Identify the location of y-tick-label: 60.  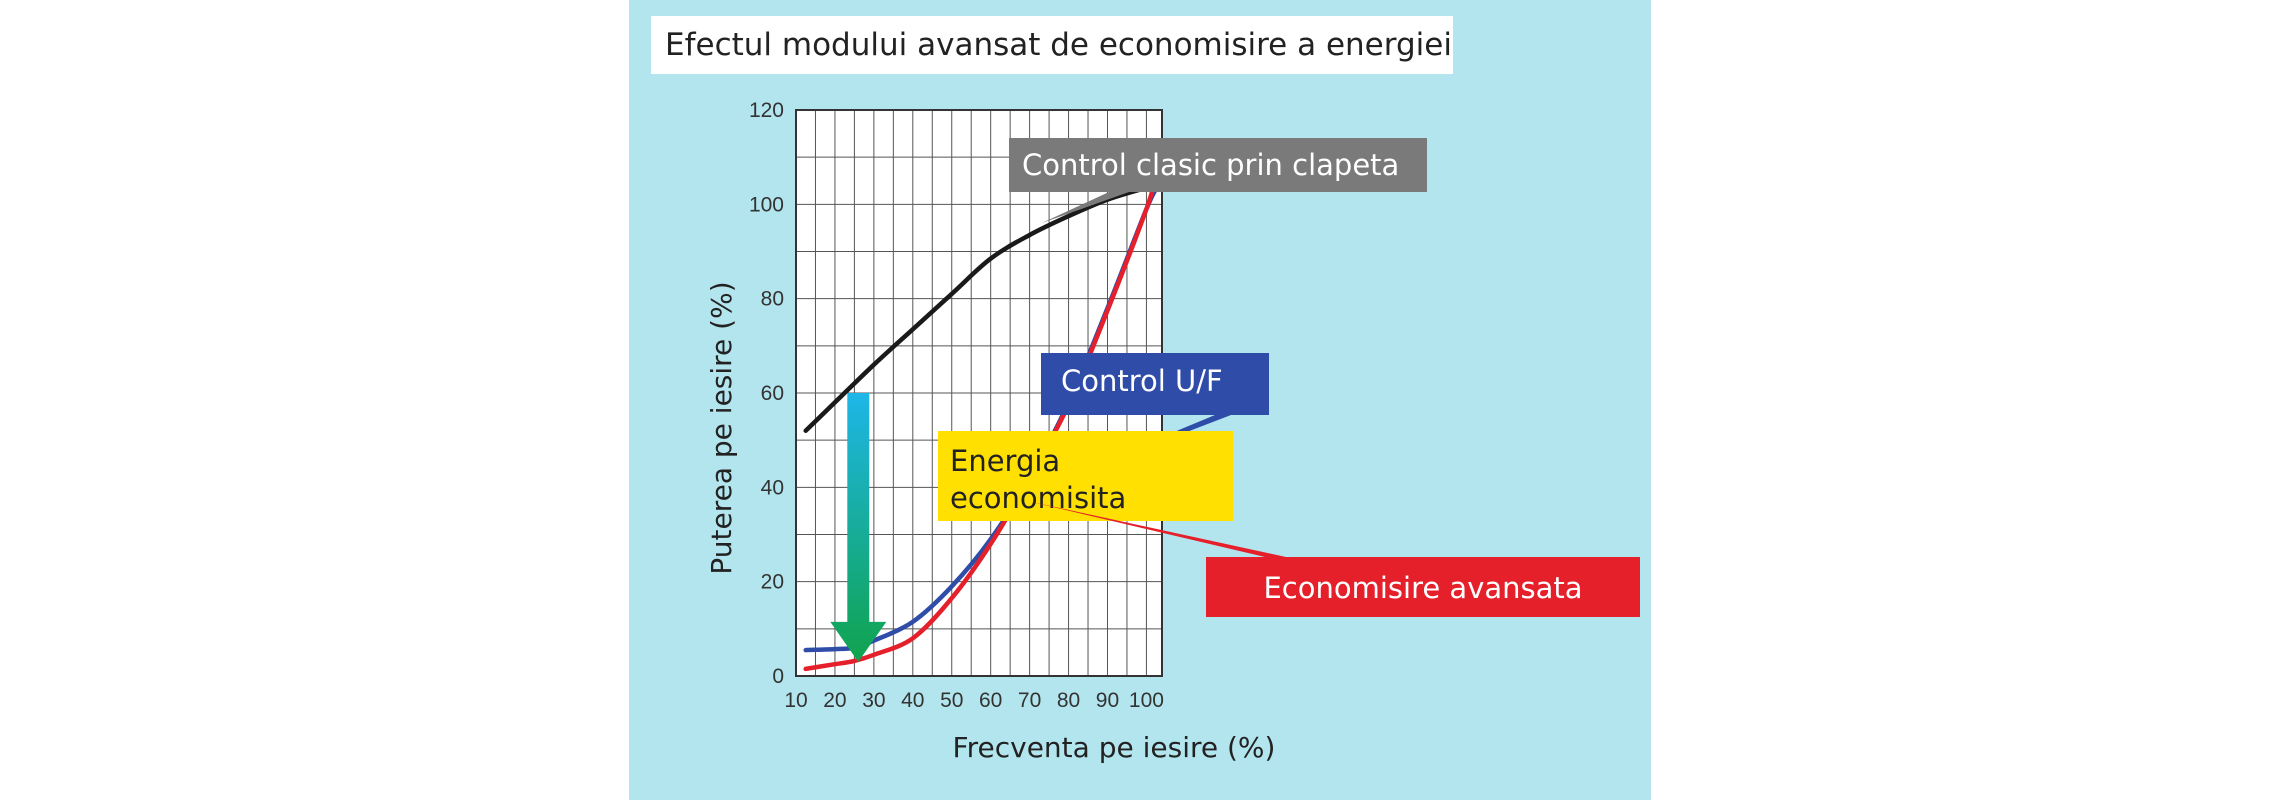
(772, 393).